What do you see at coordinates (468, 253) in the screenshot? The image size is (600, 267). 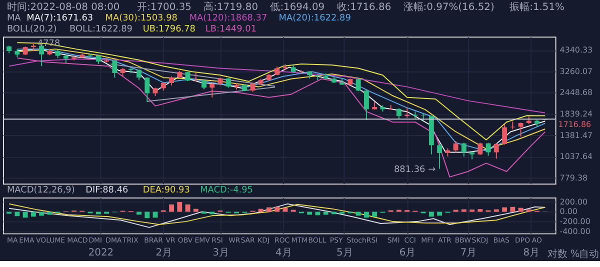 I see `x-tick-label: 7月` at bounding box center [468, 253].